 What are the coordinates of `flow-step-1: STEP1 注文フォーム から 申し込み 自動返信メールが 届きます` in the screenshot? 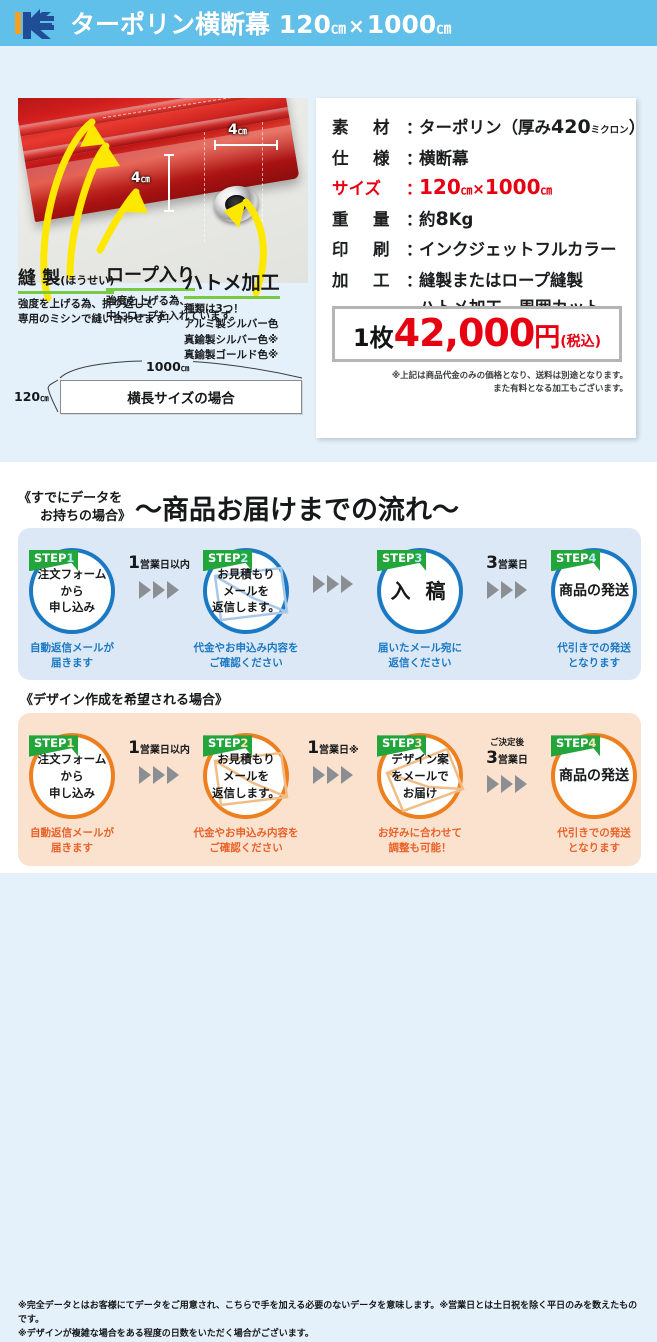 It's located at (72, 603).